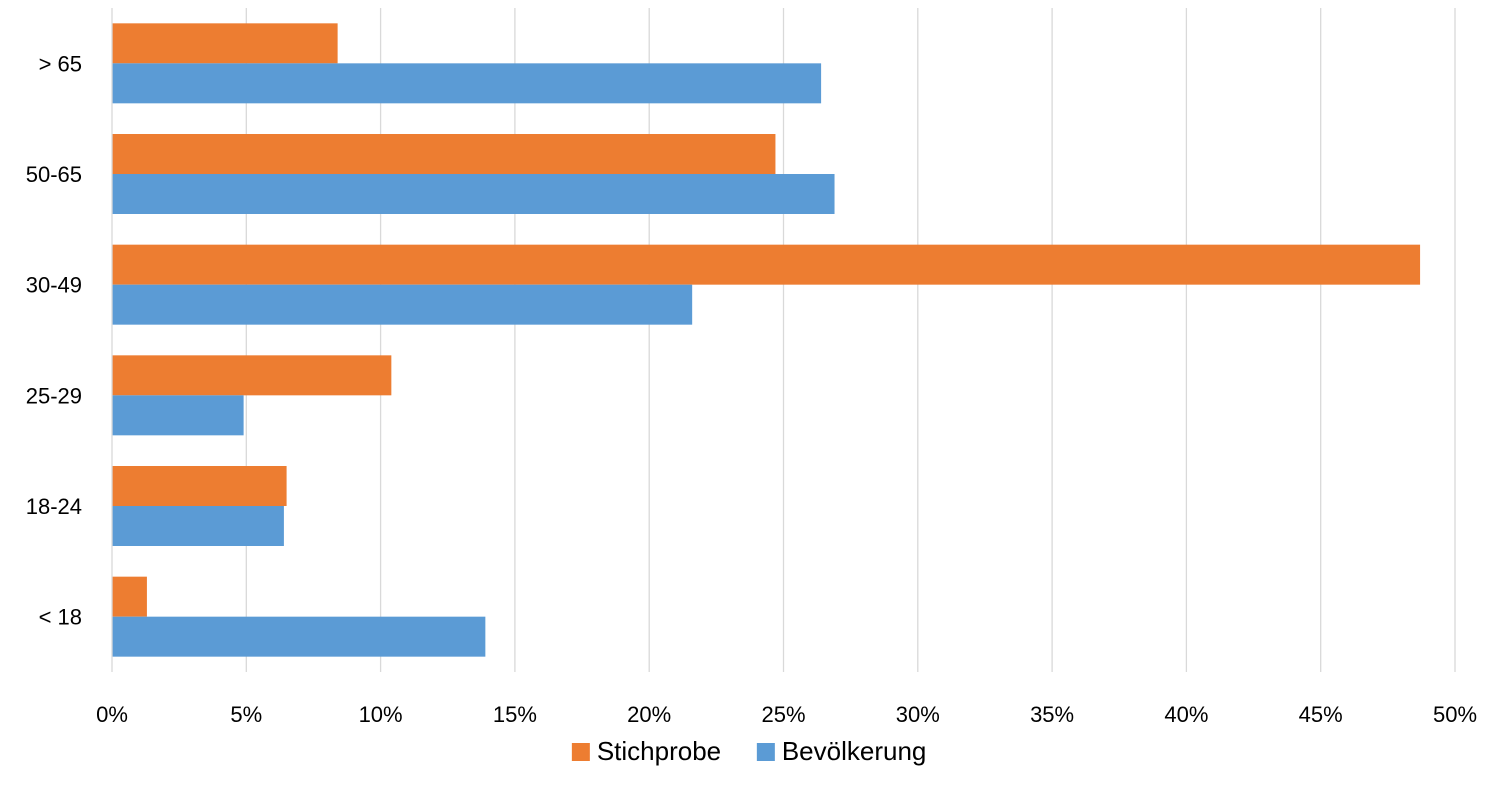  What do you see at coordinates (515, 714) in the screenshot?
I see `x-tick-label: 15%` at bounding box center [515, 714].